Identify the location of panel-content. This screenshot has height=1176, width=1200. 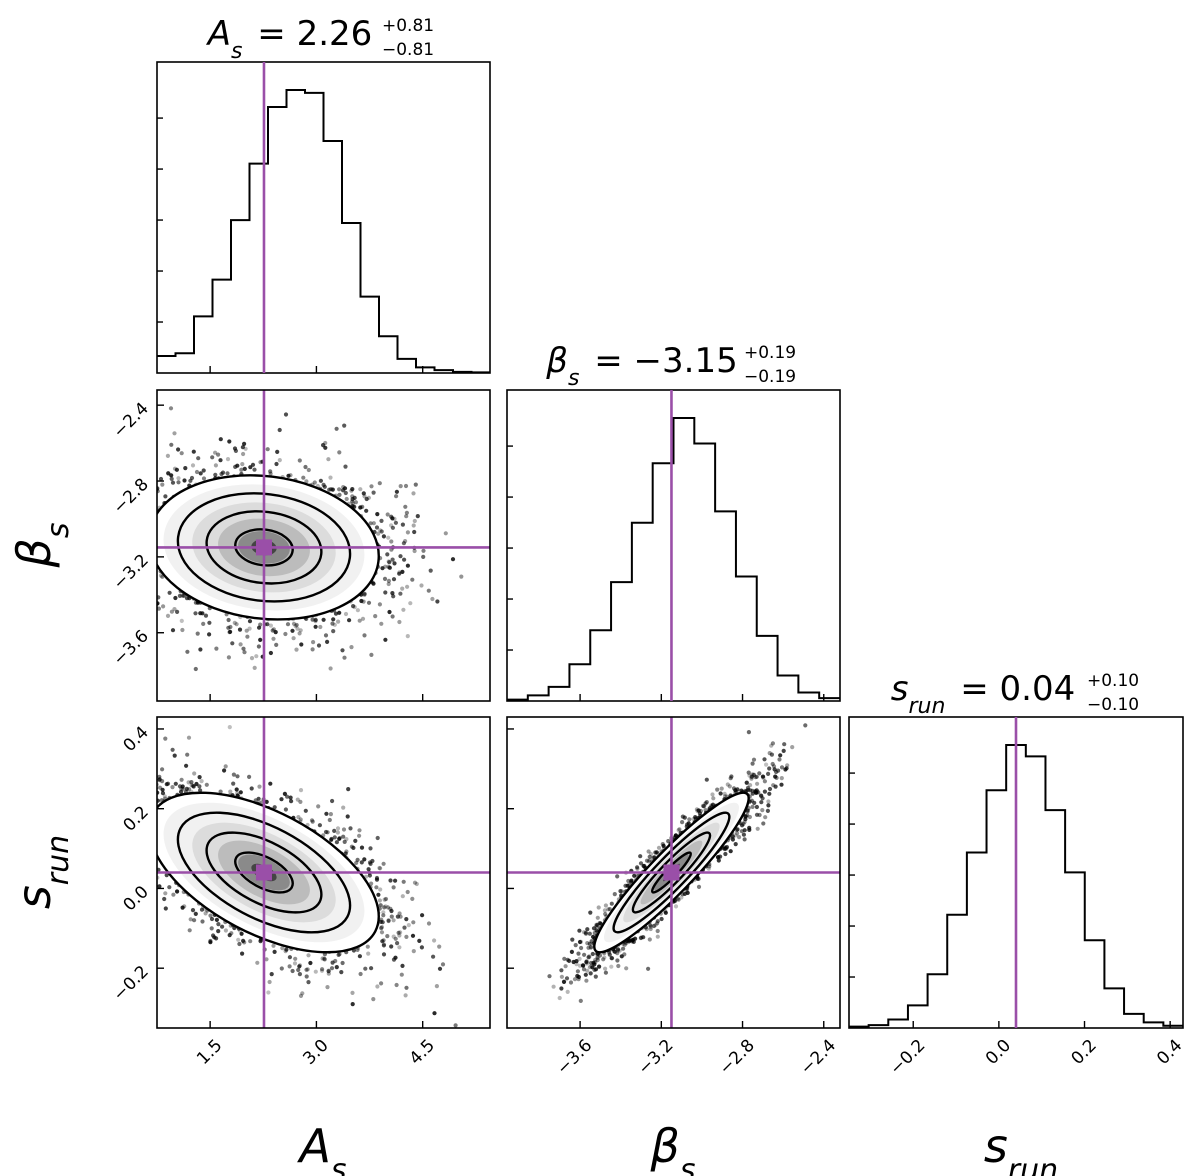
(285, 539).